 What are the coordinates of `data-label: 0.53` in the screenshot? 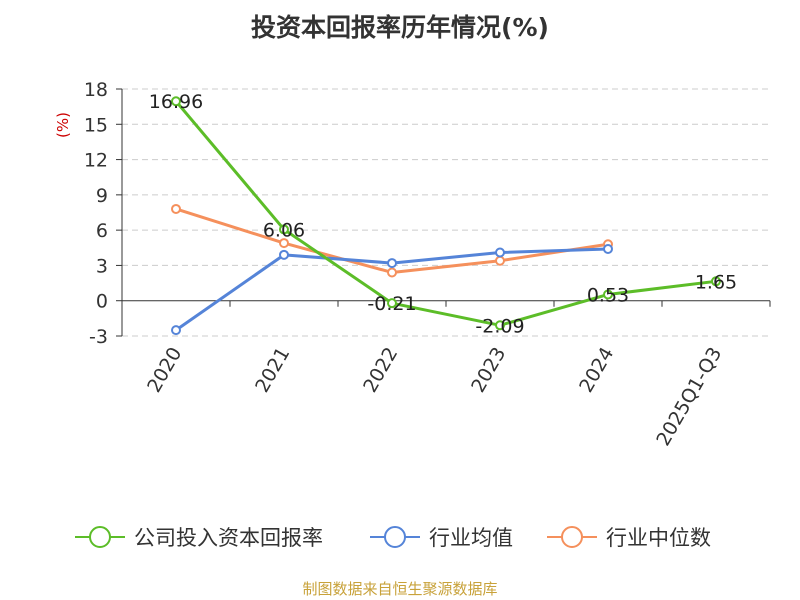 It's located at (608, 295).